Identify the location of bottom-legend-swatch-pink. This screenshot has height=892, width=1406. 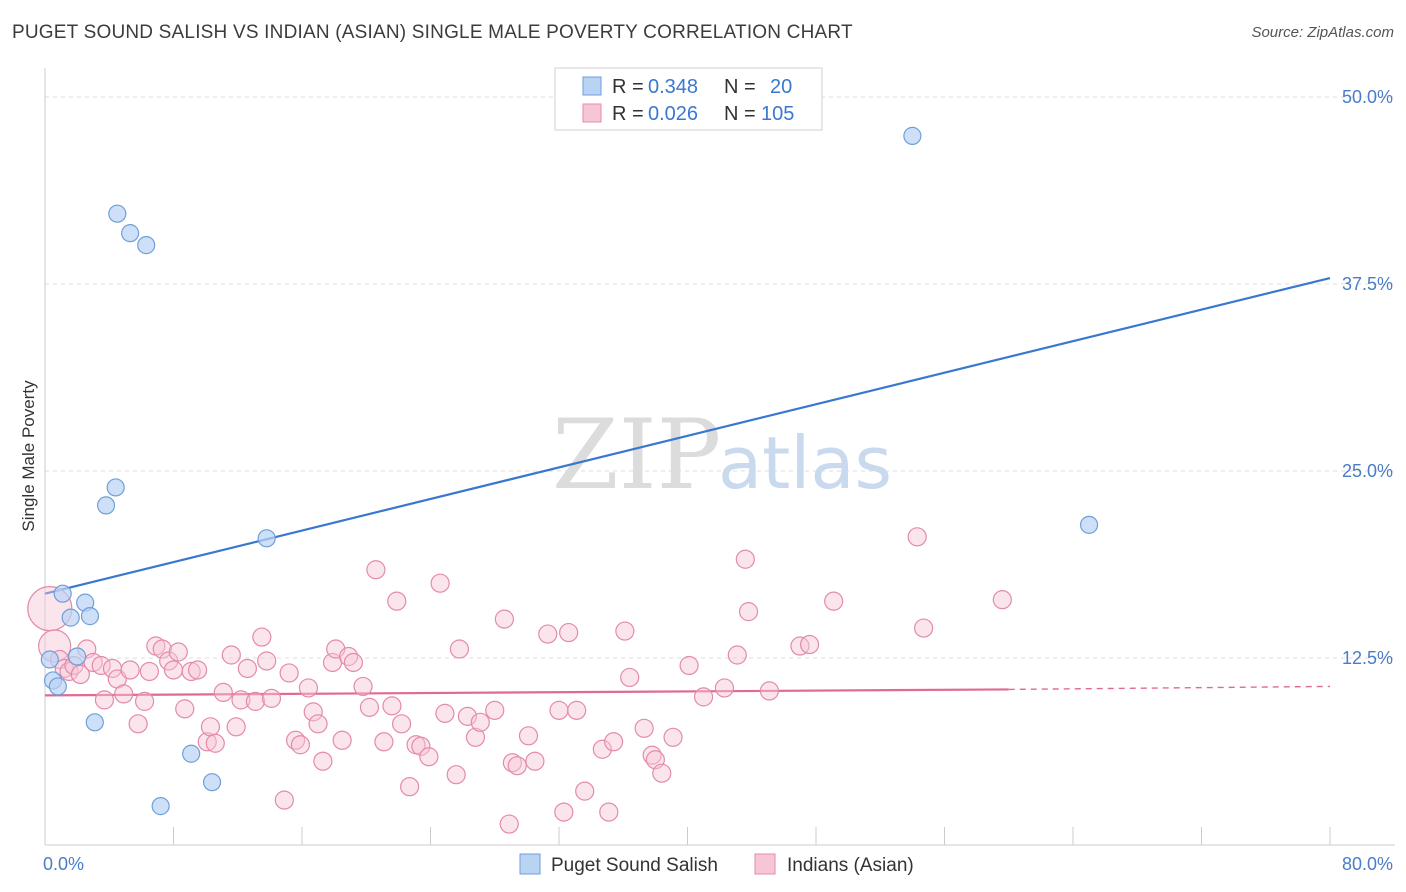
(765, 864).